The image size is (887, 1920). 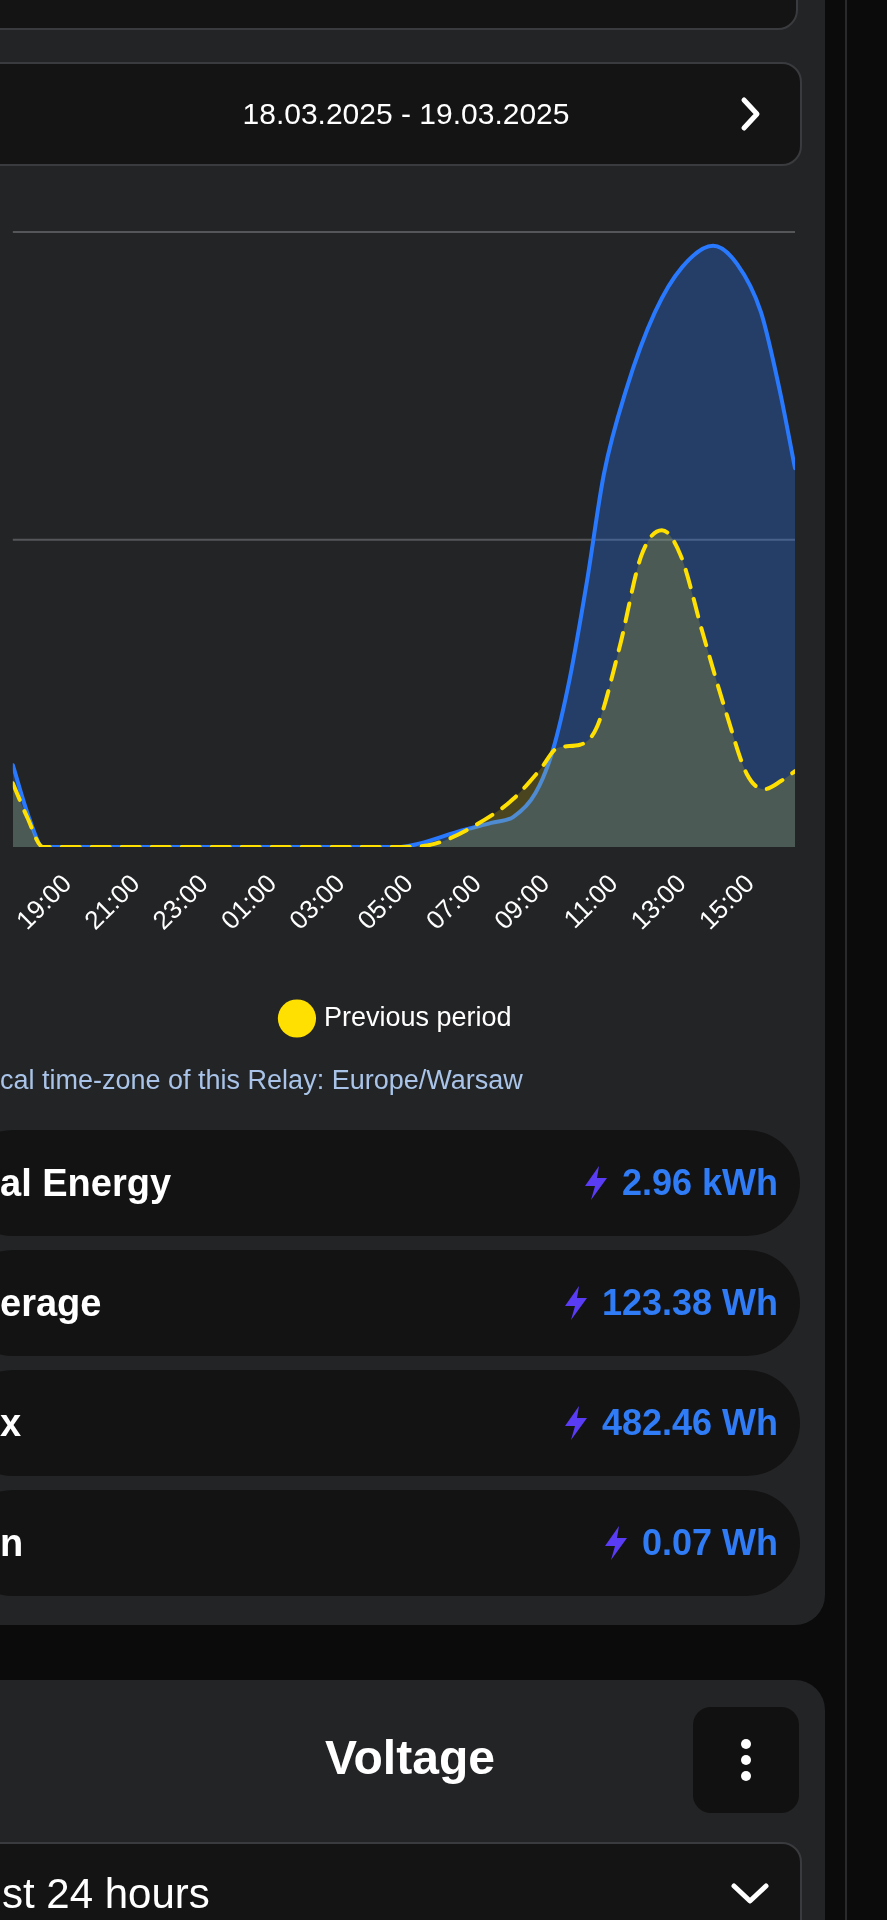 What do you see at coordinates (699, 1183) in the screenshot?
I see `text: 2.96 kWh` at bounding box center [699, 1183].